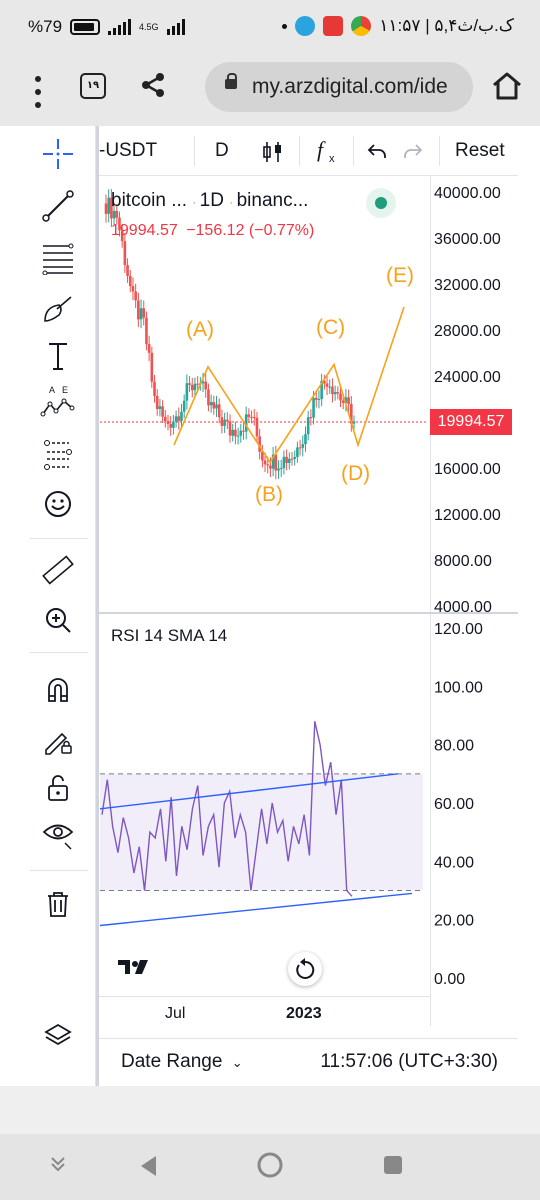 Image resolution: width=540 pixels, height=1200 pixels. I want to click on clock-timezone: 11:57:06 (UTC+3:30), so click(409, 1061).